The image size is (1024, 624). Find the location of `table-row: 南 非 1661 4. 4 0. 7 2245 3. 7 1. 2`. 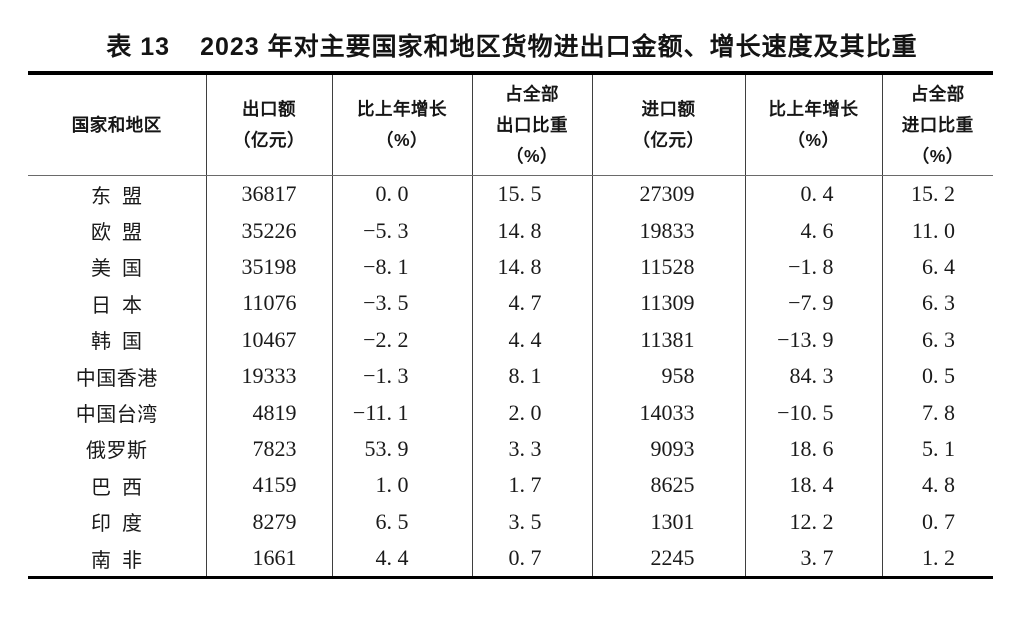

table-row: 南 非 1661 4. 4 0. 7 2245 3. 7 1. 2 is located at coordinates (510, 558).